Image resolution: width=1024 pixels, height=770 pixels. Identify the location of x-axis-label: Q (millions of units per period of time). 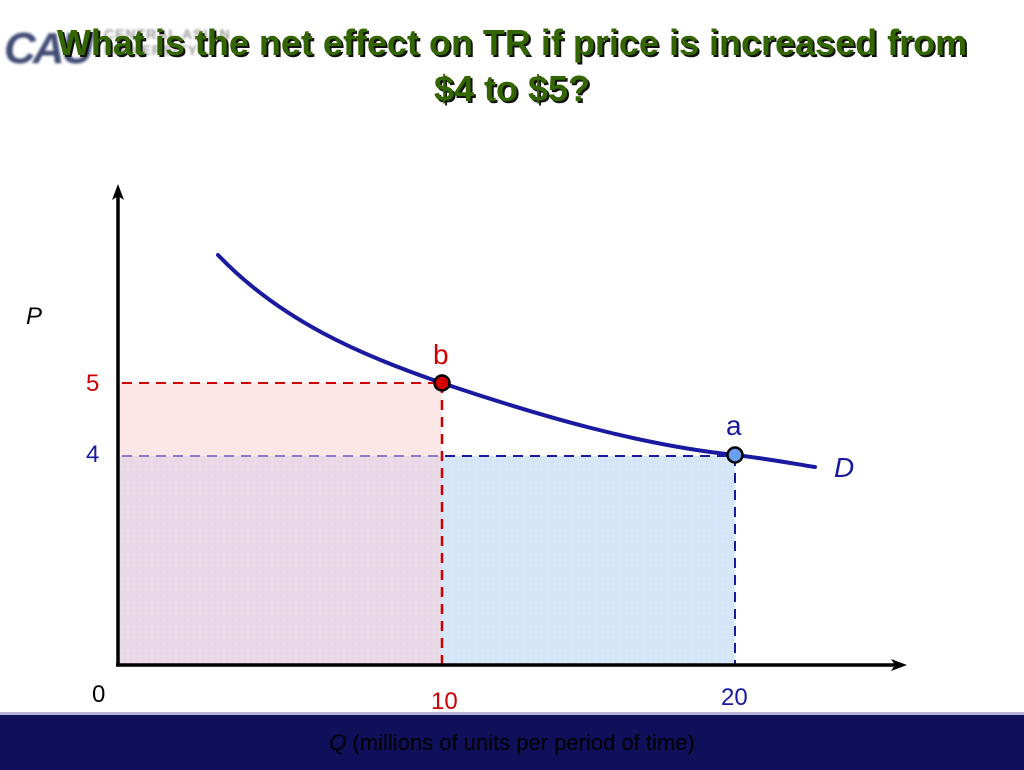
(512, 743).